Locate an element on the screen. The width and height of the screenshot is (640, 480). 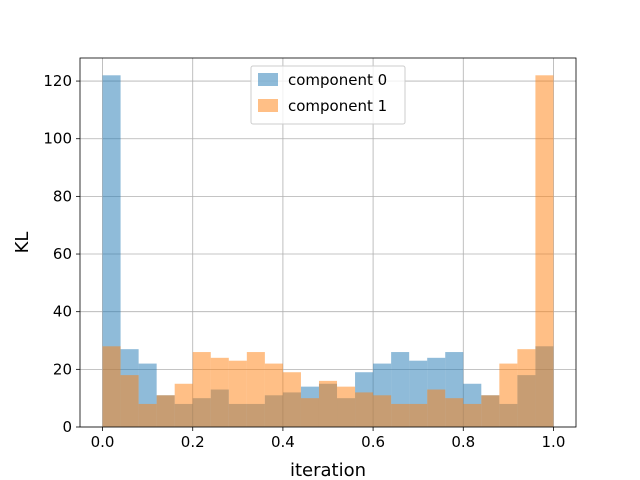
y-tick-label: 60 is located at coordinates (62, 254).